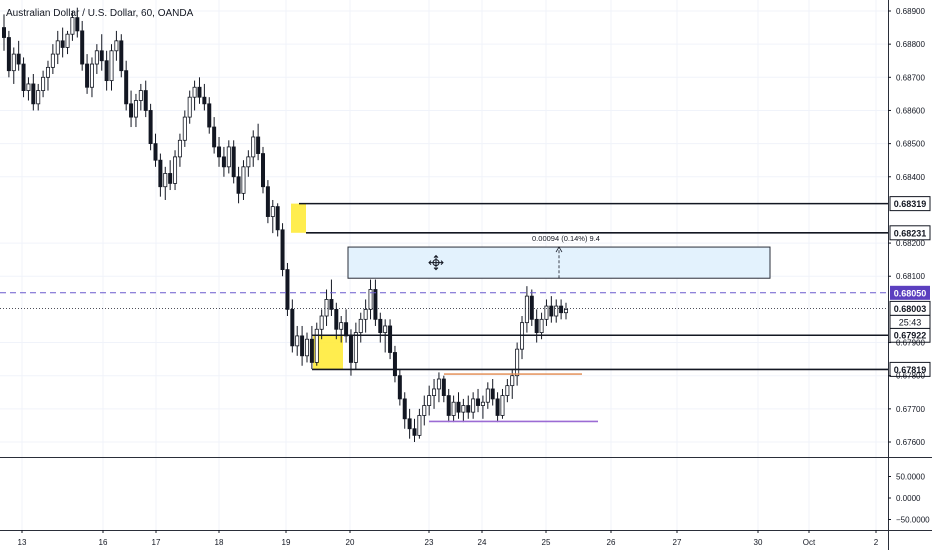  I want to click on price-tick-label: 0.68500, so click(910, 144).